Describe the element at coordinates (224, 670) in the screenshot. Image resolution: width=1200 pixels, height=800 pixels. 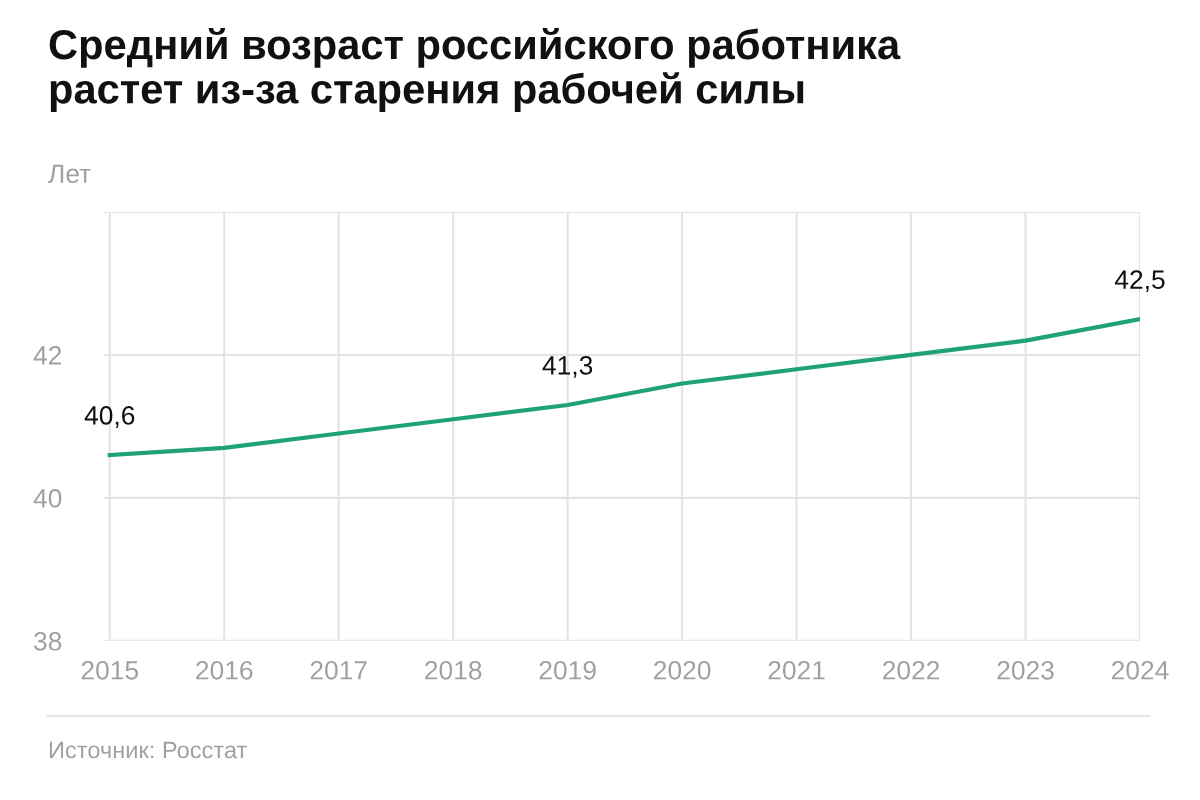
I see `x-tick-label: 2016` at that location.